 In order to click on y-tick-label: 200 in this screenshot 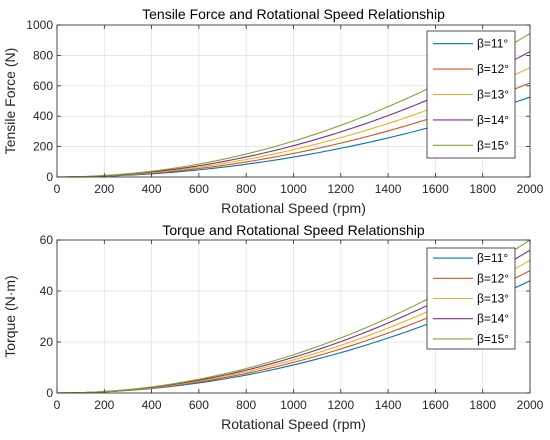, I will do `click(43, 147)`.